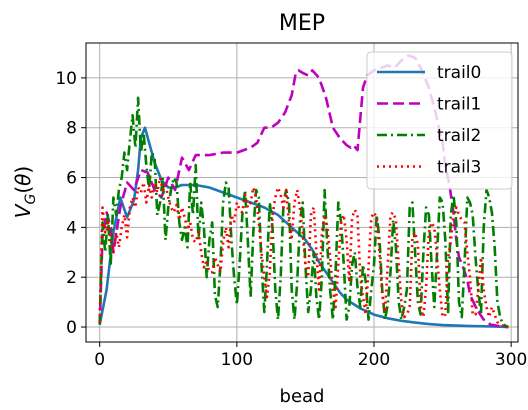 The width and height of the screenshot is (528, 410). Describe the element at coordinates (511, 360) in the screenshot. I see `x-tick-label: 300` at that location.